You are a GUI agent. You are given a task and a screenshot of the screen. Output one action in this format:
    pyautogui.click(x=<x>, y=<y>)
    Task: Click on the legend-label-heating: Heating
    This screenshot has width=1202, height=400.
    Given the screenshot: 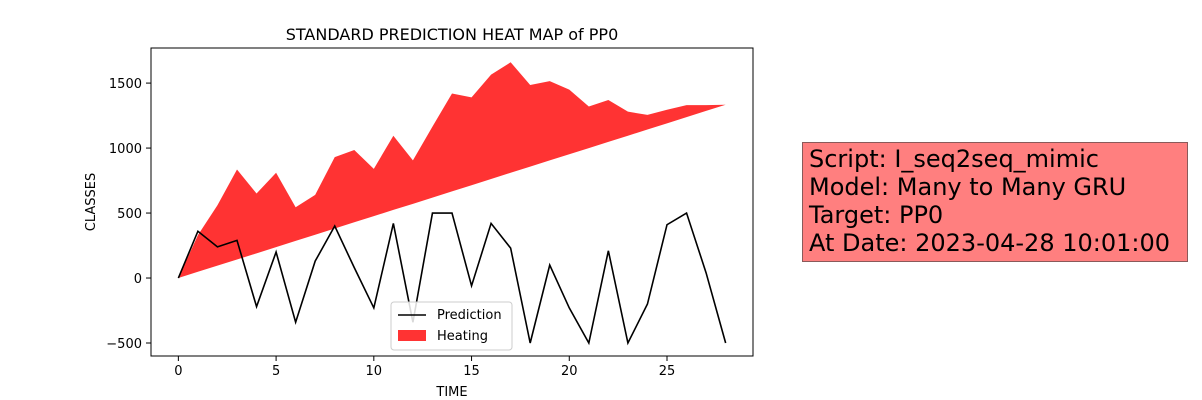 What is the action you would take?
    pyautogui.click(x=462, y=336)
    